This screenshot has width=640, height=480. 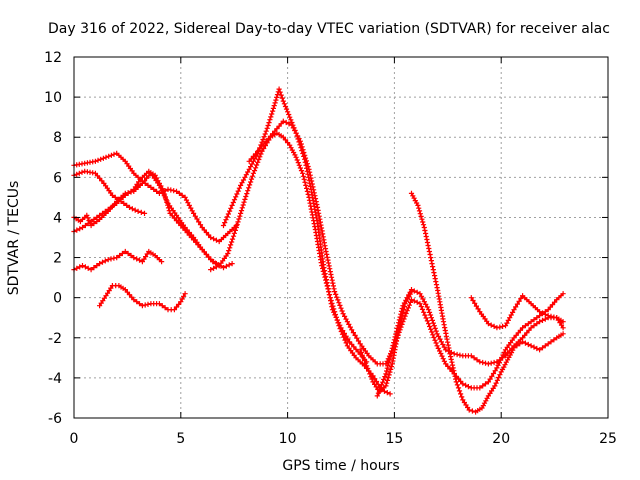 What do you see at coordinates (57, 259) in the screenshot?
I see `y-tick-label: 2` at bounding box center [57, 259].